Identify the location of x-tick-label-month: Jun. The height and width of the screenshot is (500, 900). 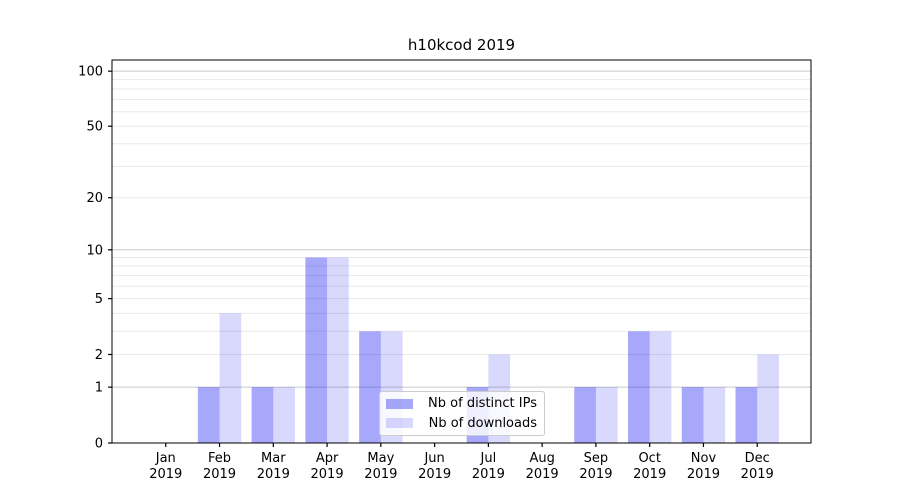
(433, 458).